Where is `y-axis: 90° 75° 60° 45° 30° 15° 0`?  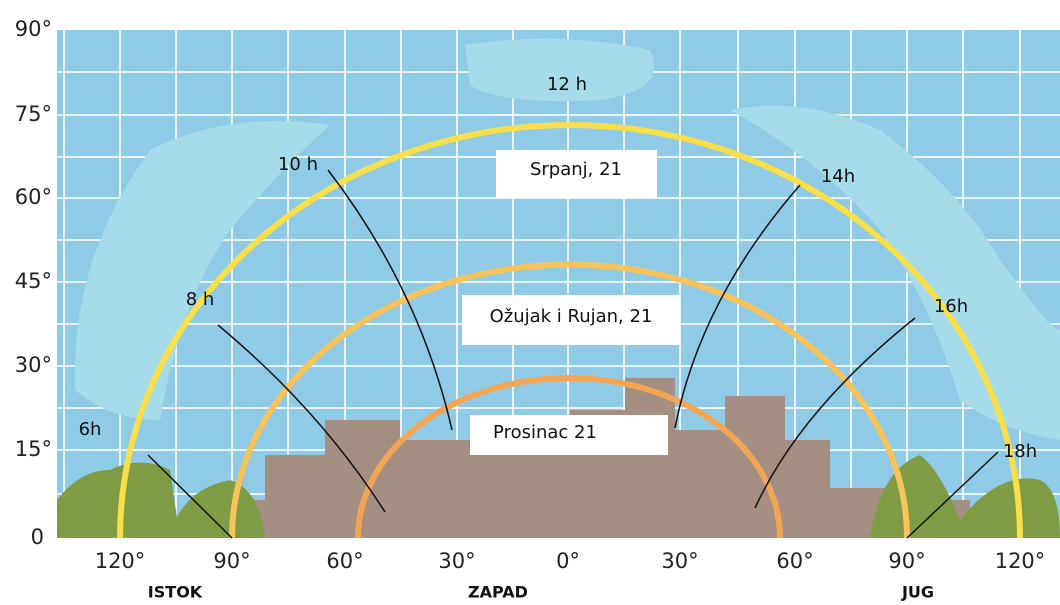 y-axis: 90° 75° 60° 45° 30° 15° 0 is located at coordinates (33, 283).